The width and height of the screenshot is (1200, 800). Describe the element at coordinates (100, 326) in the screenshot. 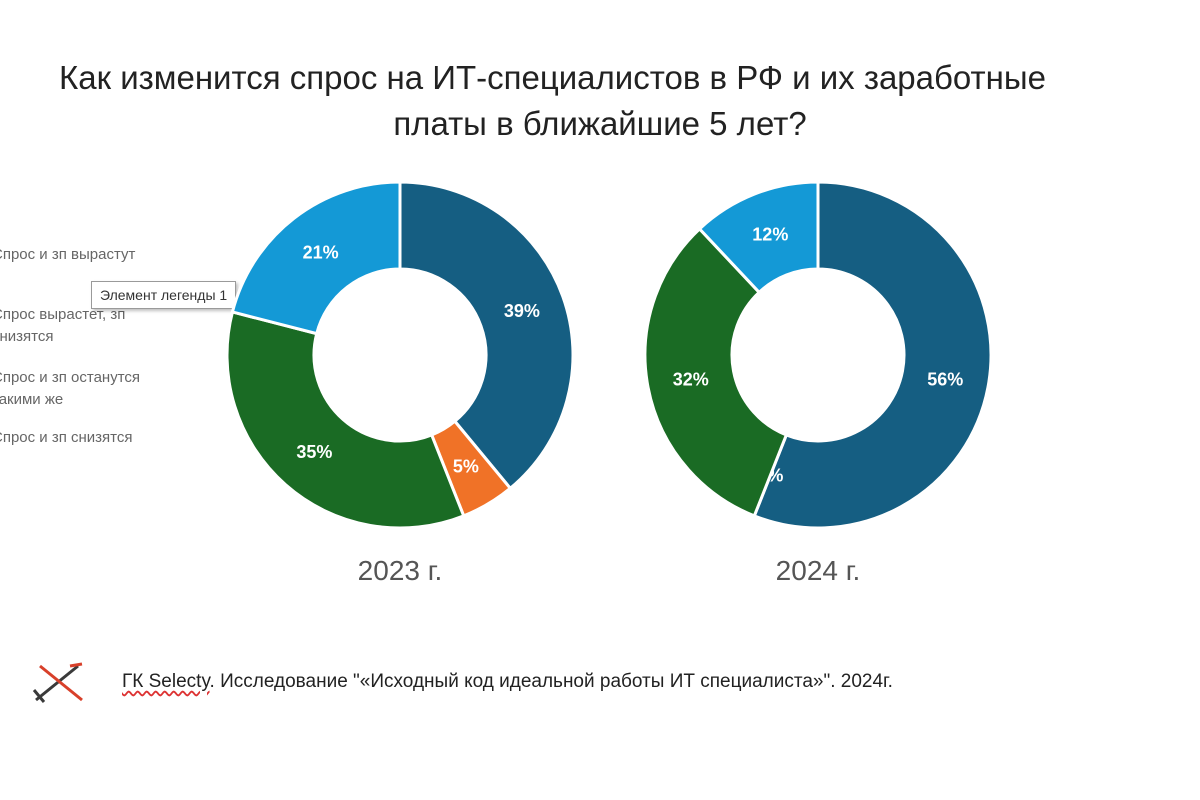

I see `legend-item-demand-up-salary-down: Спрос вырастет, зп снизятся` at that location.